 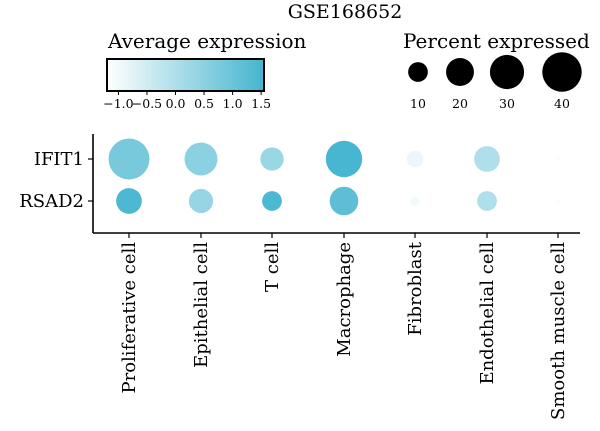 I want to click on color-tick-label: −0.5, so click(x=147, y=103).